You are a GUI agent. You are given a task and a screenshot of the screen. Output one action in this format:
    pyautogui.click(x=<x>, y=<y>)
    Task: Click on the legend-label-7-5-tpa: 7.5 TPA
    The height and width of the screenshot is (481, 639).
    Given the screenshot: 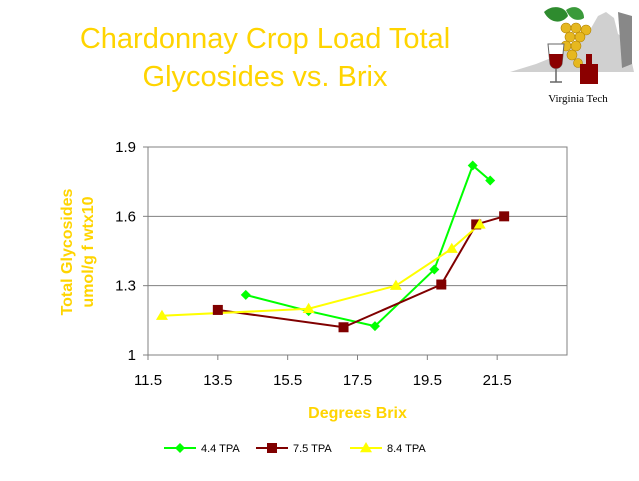 What is the action you would take?
    pyautogui.click(x=312, y=449)
    